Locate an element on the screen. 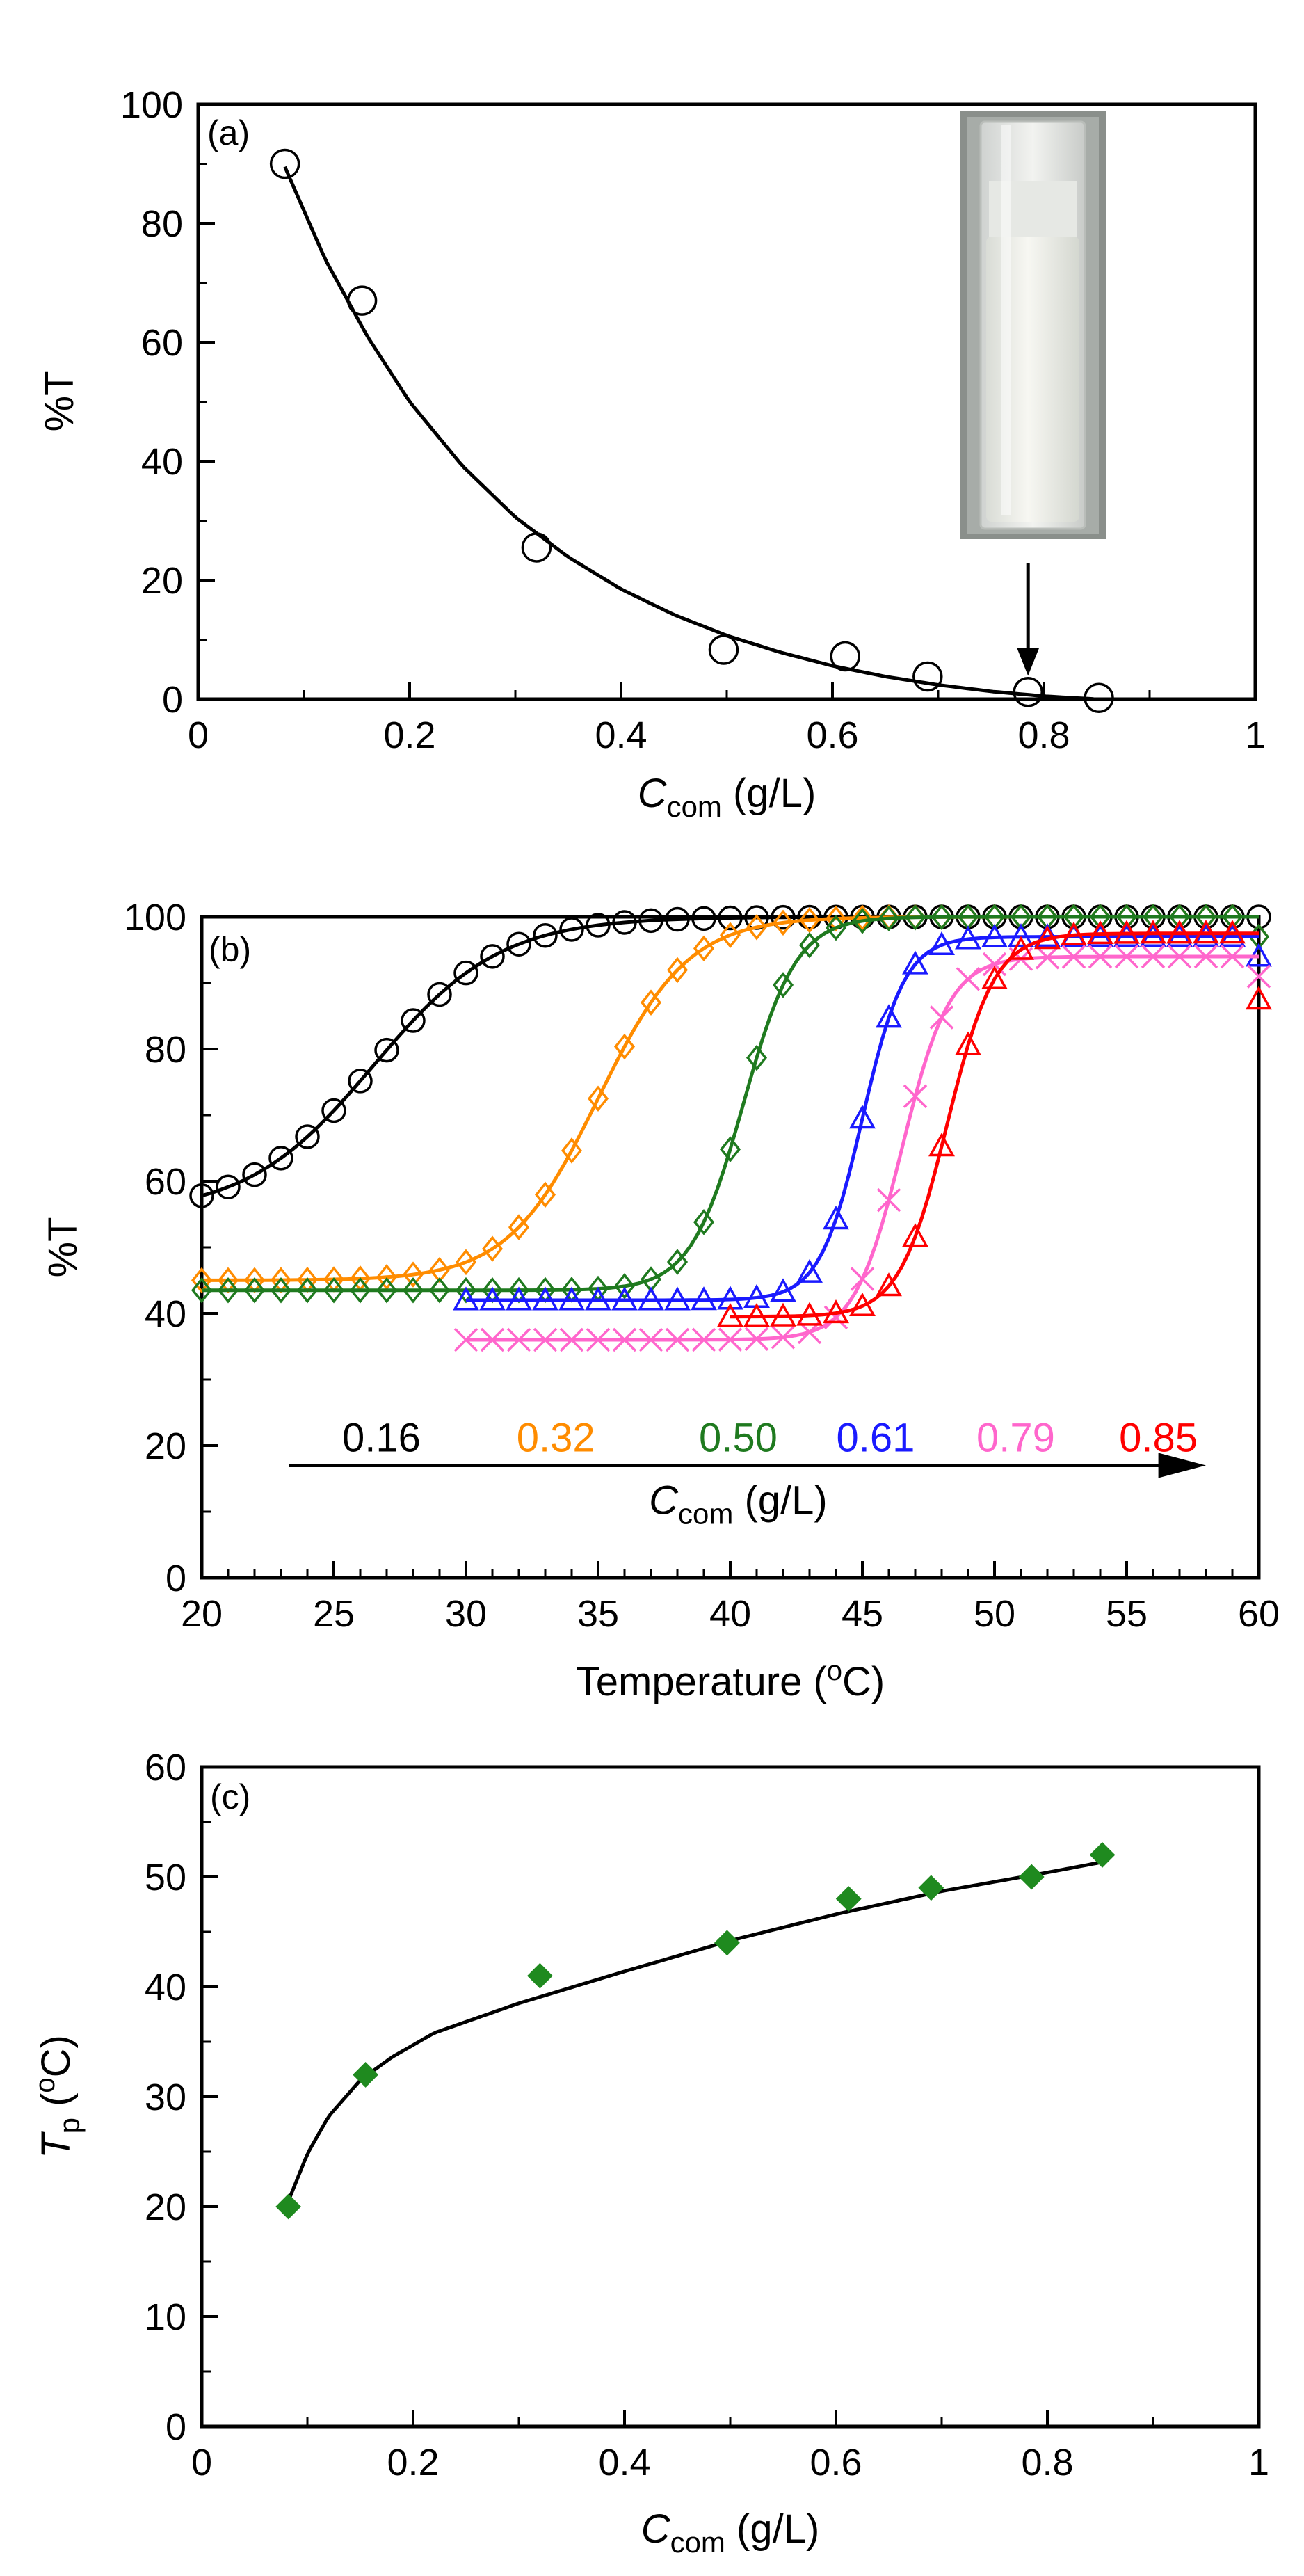 Image resolution: width=1304 pixels, height=2576 pixels. y-tick-label: 40 is located at coordinates (162, 462).